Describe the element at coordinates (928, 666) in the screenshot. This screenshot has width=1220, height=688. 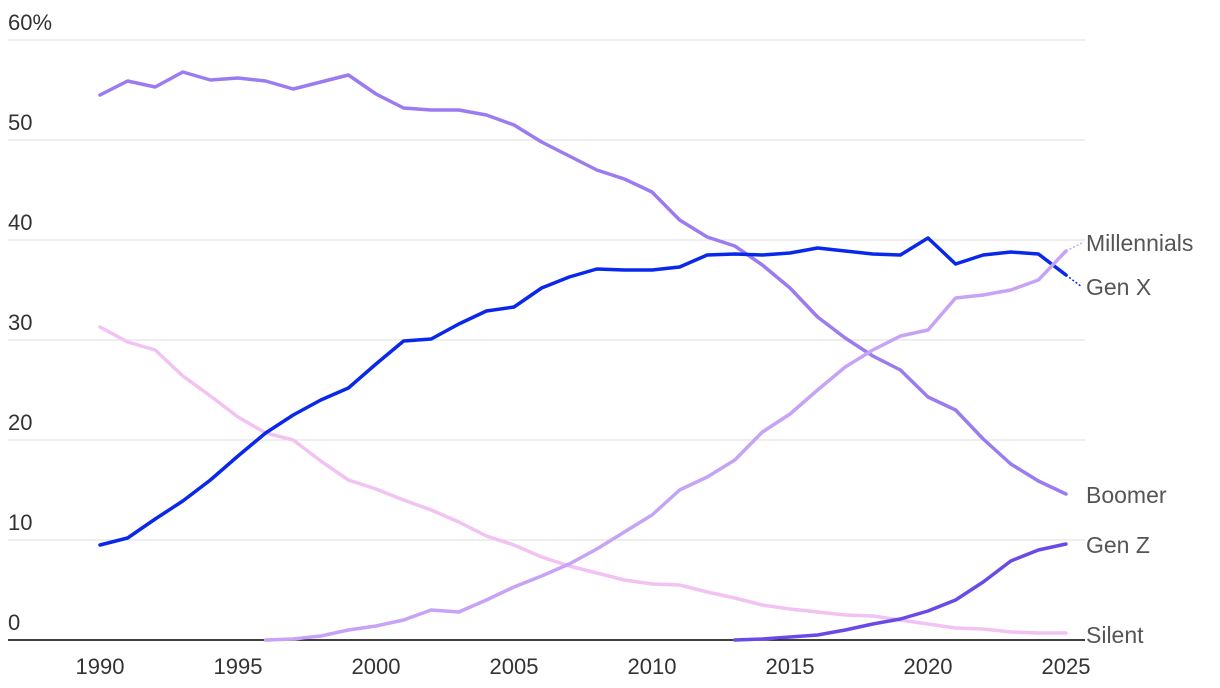
I see `x-tick-label-2020: 2020` at that location.